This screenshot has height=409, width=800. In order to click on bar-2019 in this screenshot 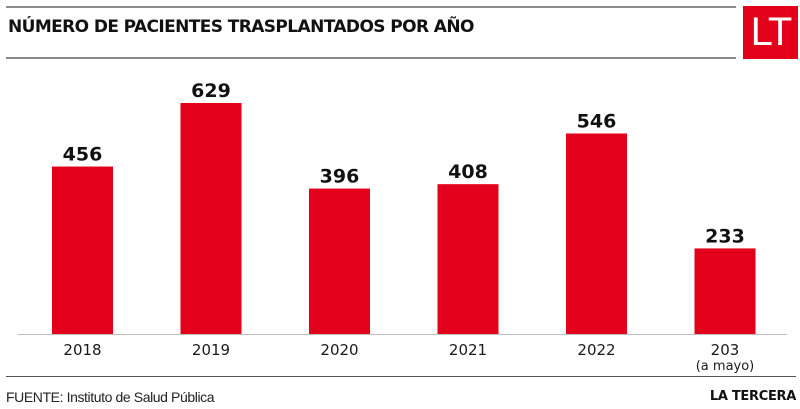, I will do `click(211, 218)`.